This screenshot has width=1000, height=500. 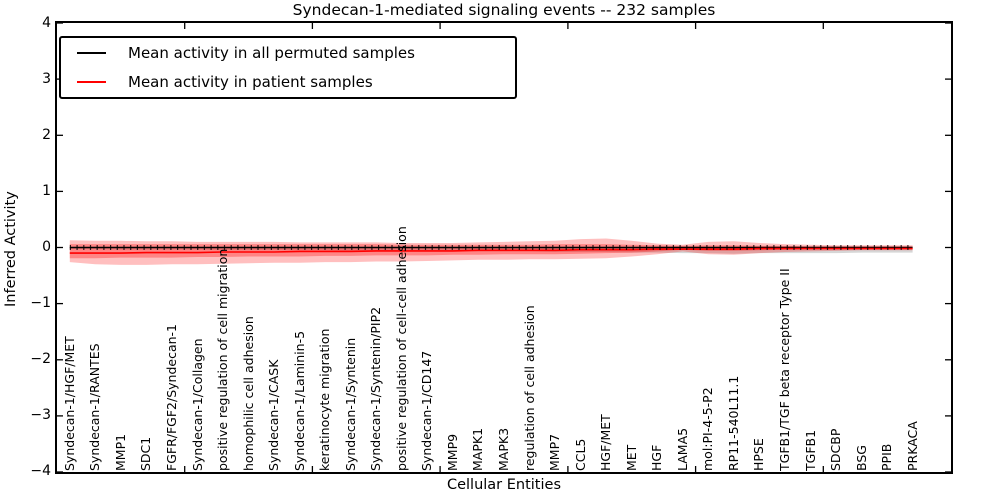 I want to click on ytick-label: −1, so click(x=40, y=303).